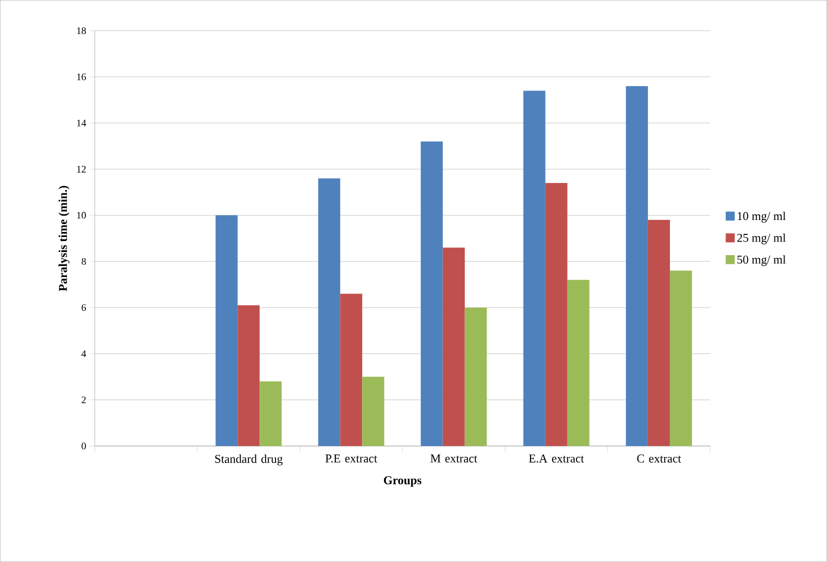 The height and width of the screenshot is (562, 827). I want to click on y-tick-label: 8, so click(84, 261).